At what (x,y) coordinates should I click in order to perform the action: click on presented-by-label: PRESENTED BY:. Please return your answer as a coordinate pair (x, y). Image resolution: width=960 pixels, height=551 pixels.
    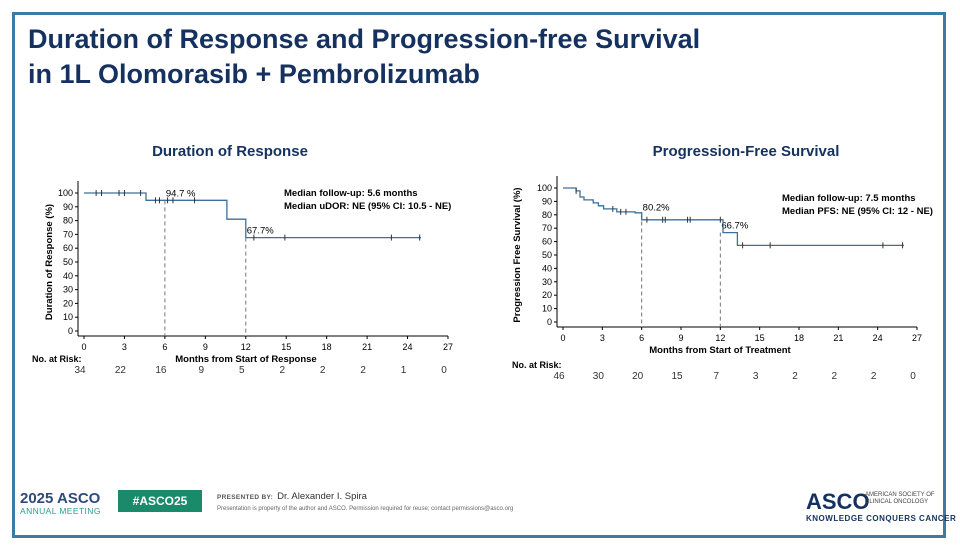
    Looking at the image, I should click on (245, 497).